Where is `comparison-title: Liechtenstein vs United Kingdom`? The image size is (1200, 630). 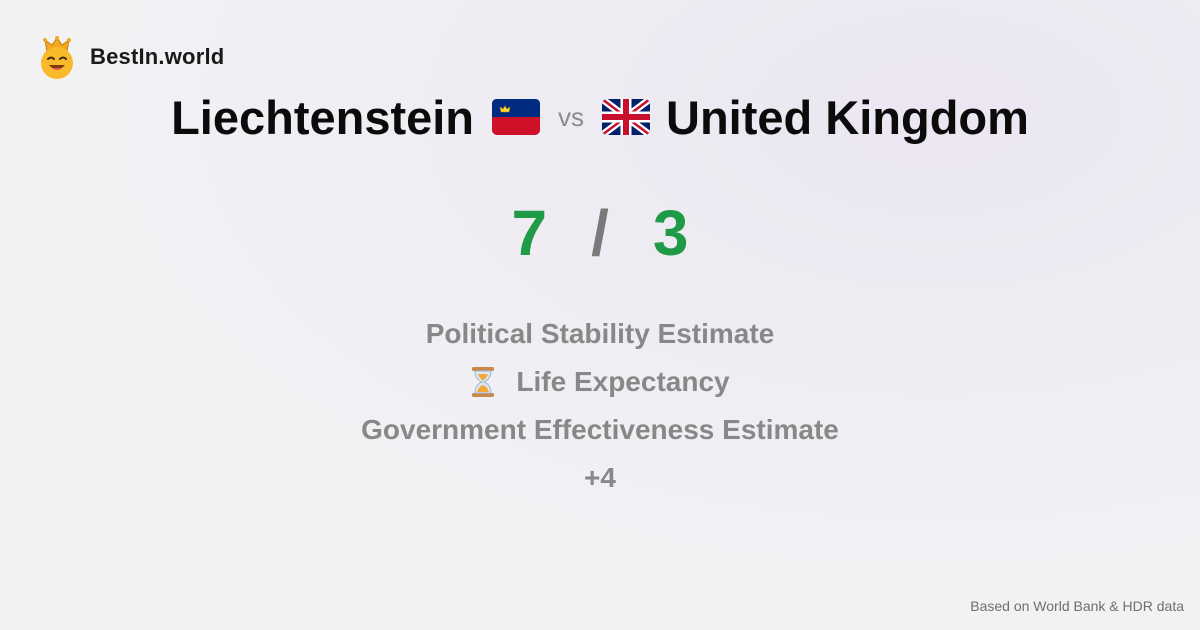 comparison-title: Liechtenstein vs United Kingdom is located at coordinates (600, 117).